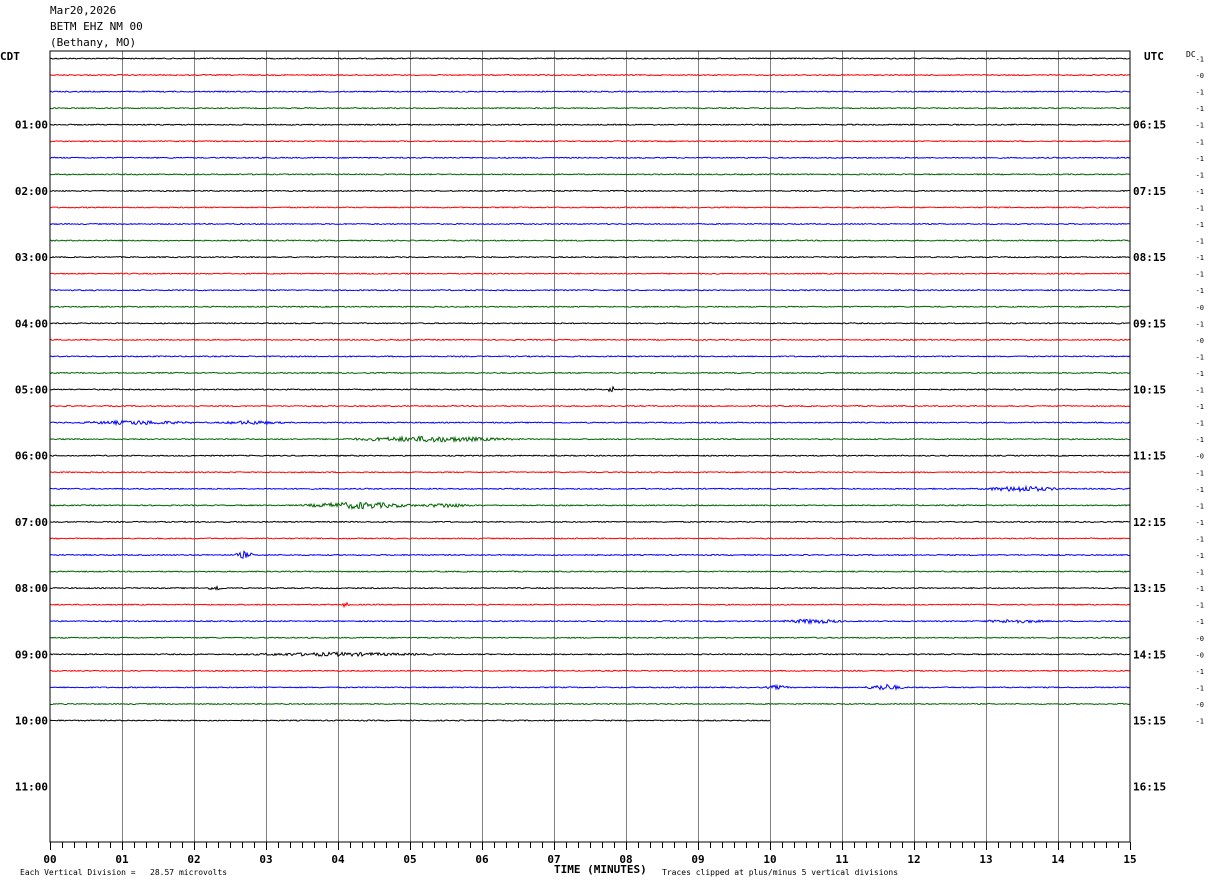  I want to click on right-hour-label: 14:15, so click(1149, 654).